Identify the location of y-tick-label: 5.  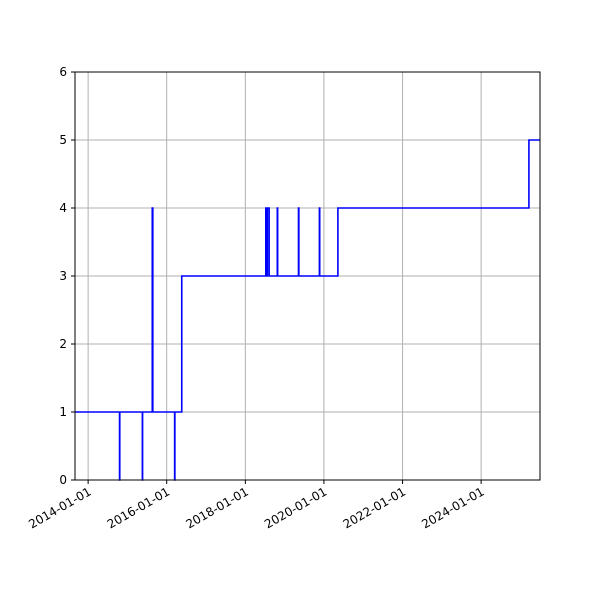
(63, 140).